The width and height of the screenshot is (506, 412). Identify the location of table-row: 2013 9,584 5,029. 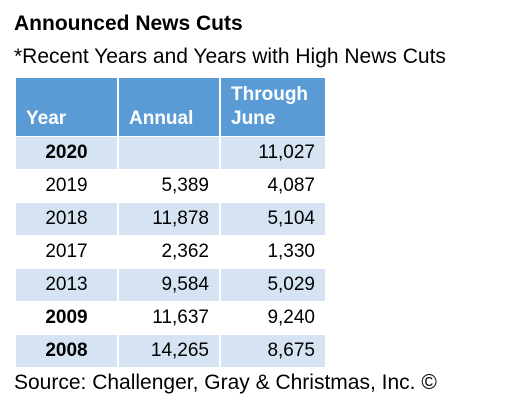
(170, 284).